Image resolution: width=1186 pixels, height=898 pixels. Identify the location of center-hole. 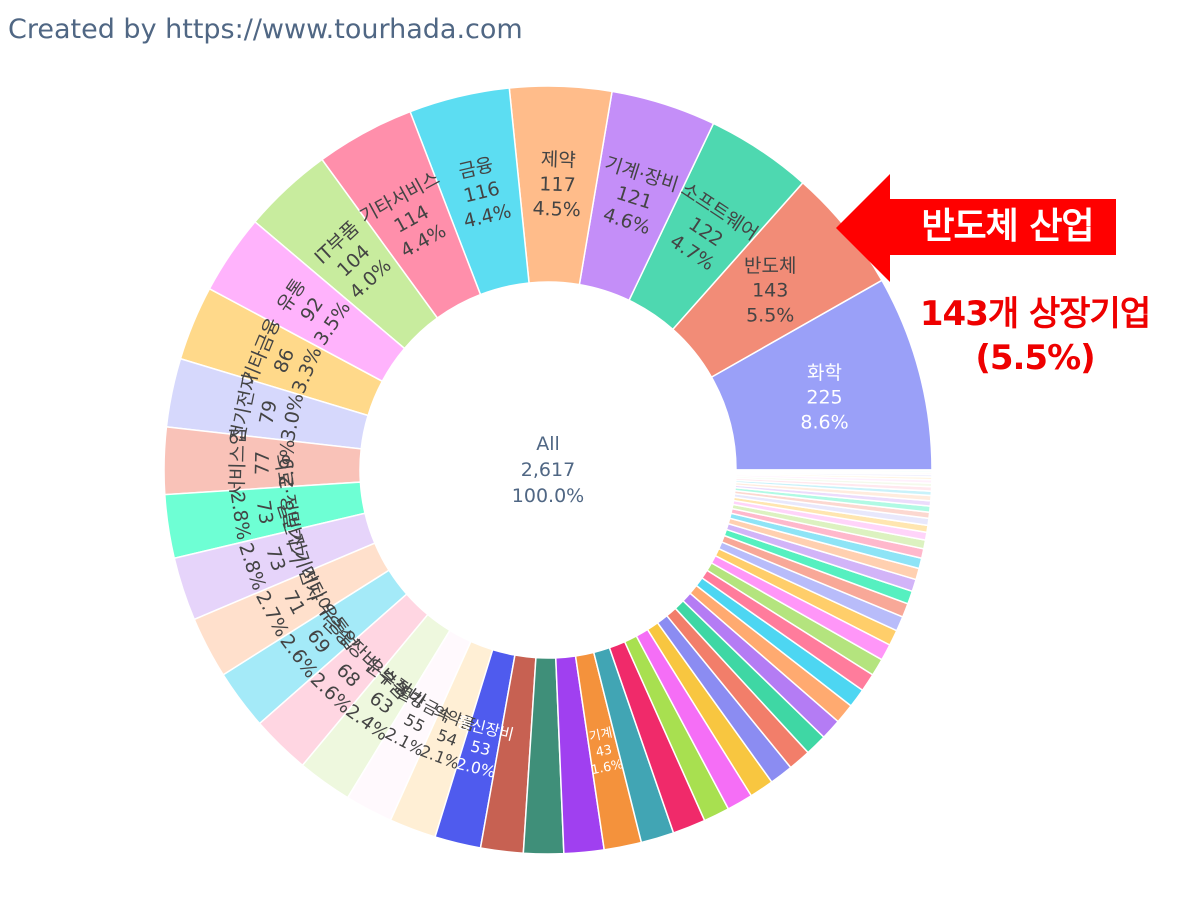
(548, 470).